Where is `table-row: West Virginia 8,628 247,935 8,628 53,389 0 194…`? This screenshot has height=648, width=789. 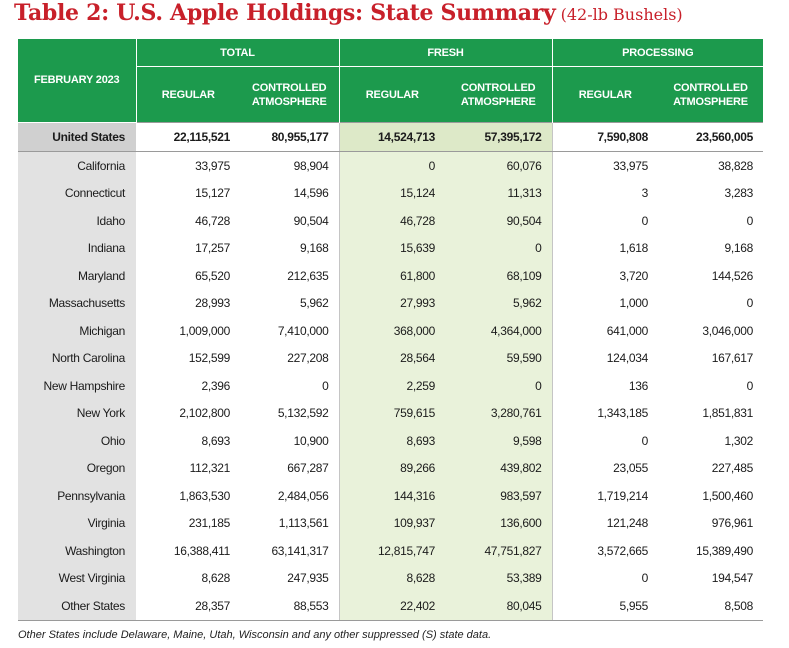 table-row: West Virginia 8,628 247,935 8,628 53,389 0 194… is located at coordinates (390, 578).